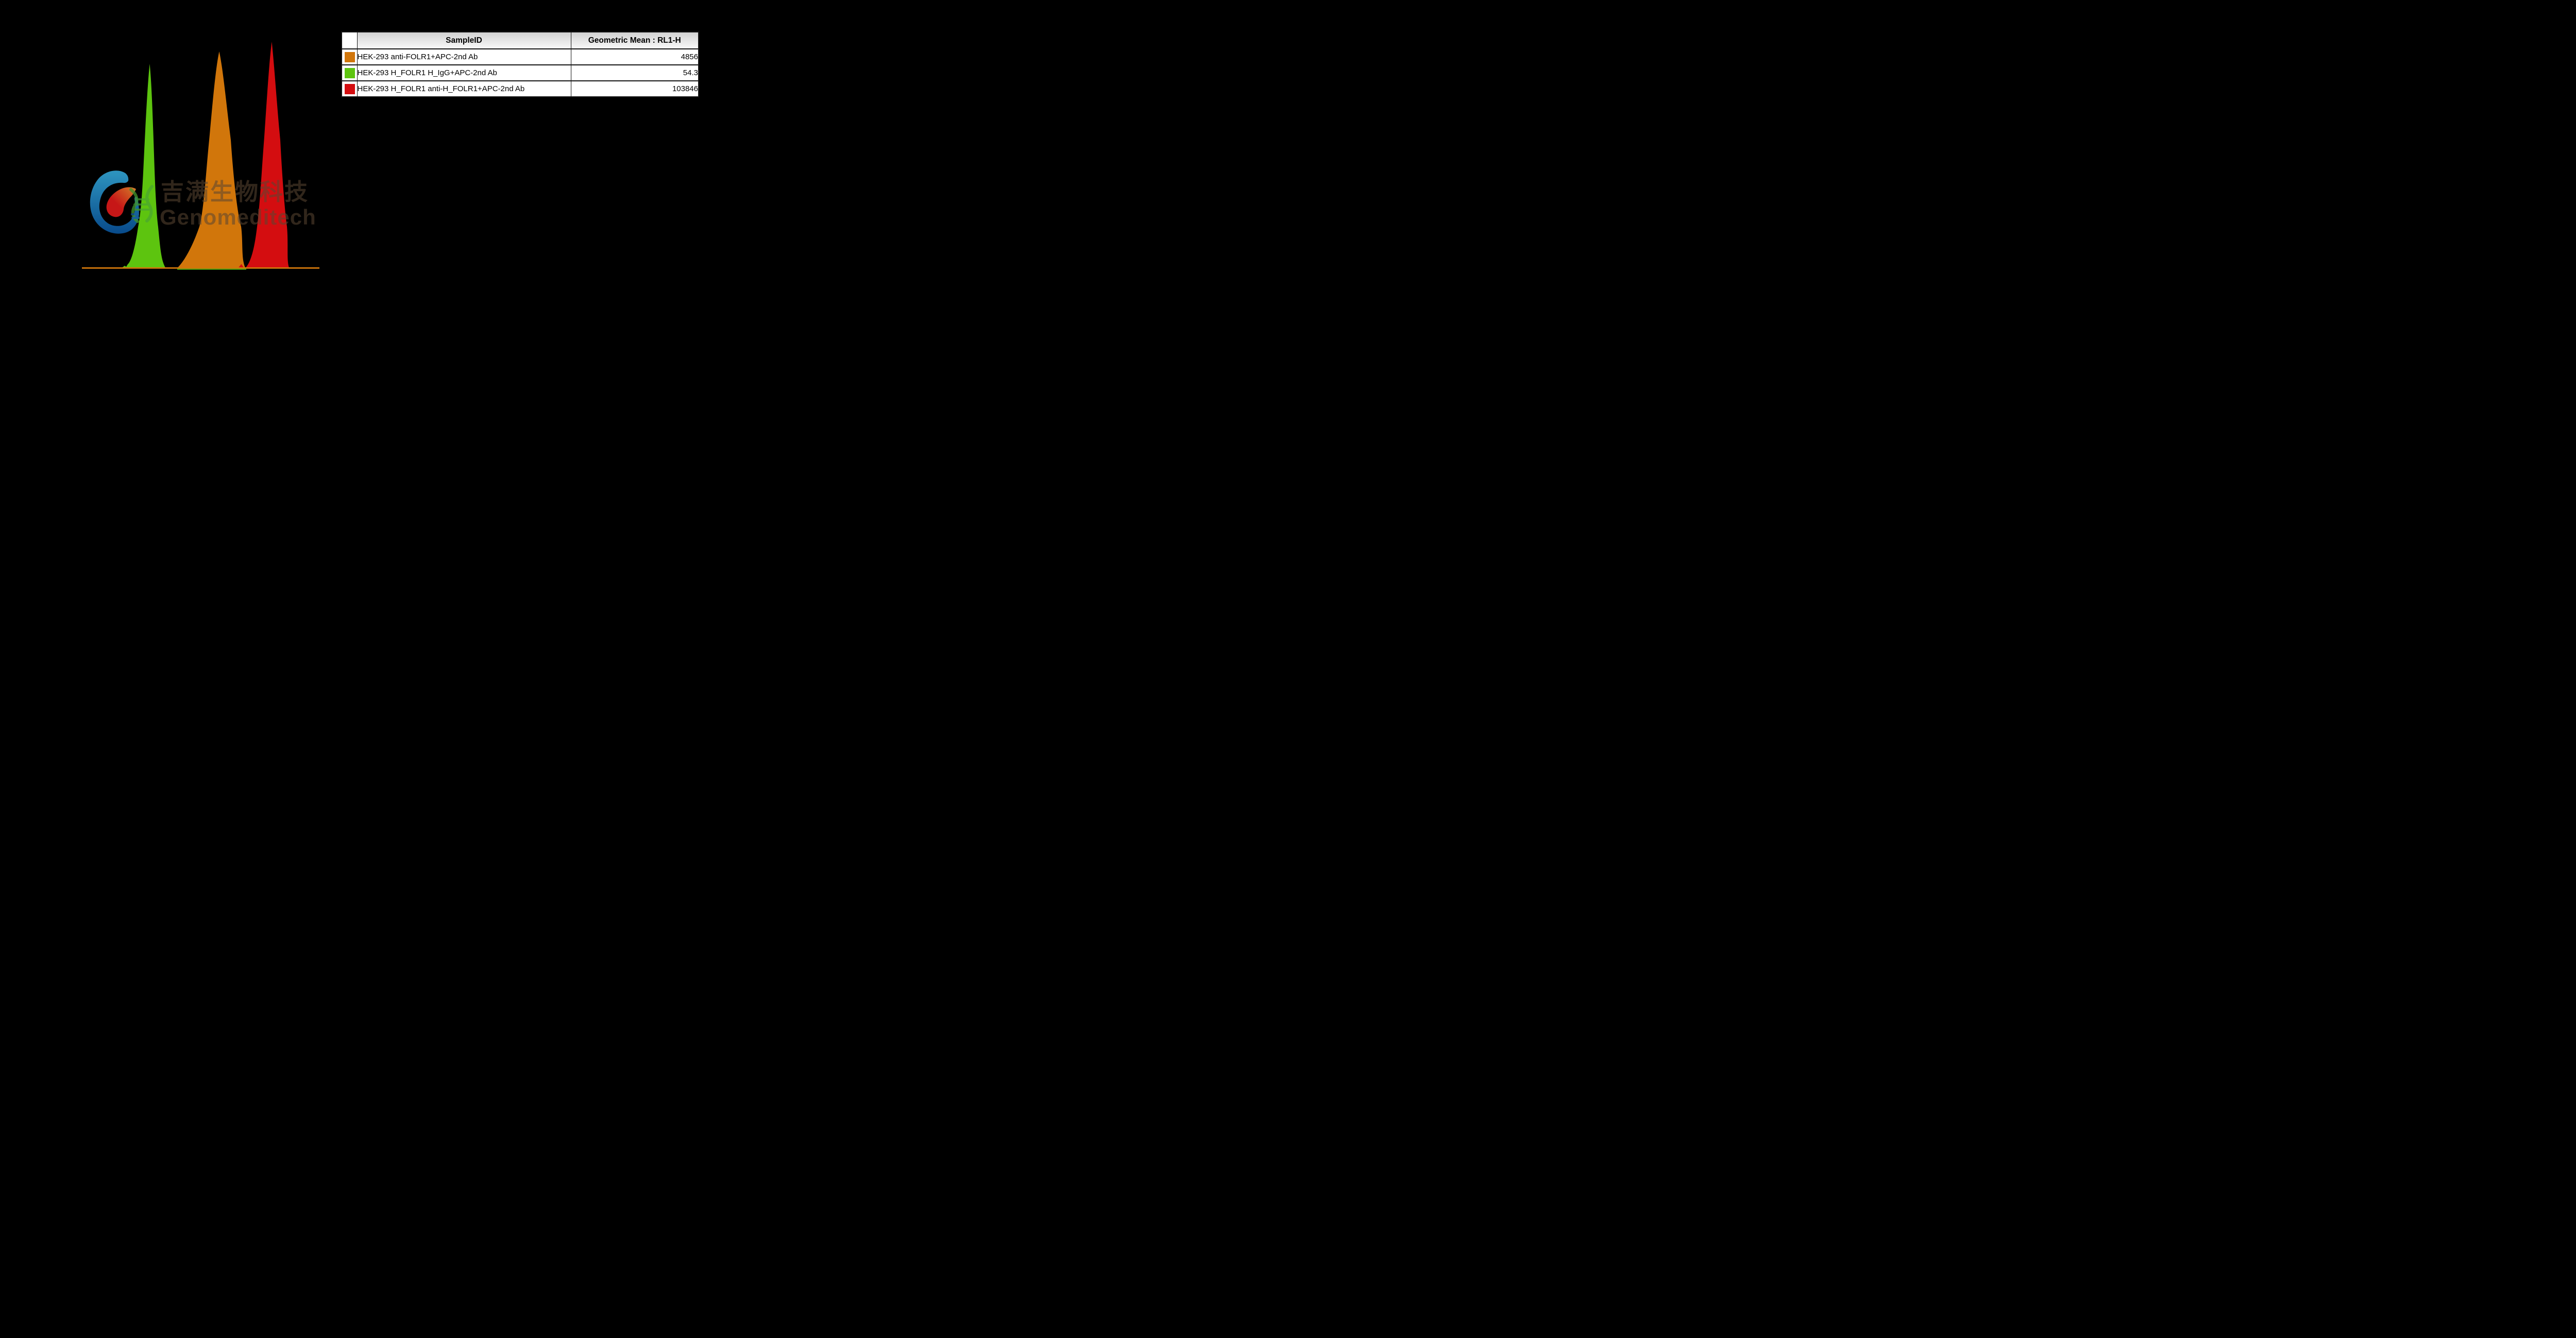 The height and width of the screenshot is (1338, 2576). I want to click on table-header-row: SampleID Geometric Mean : RL1-H, so click(520, 40).